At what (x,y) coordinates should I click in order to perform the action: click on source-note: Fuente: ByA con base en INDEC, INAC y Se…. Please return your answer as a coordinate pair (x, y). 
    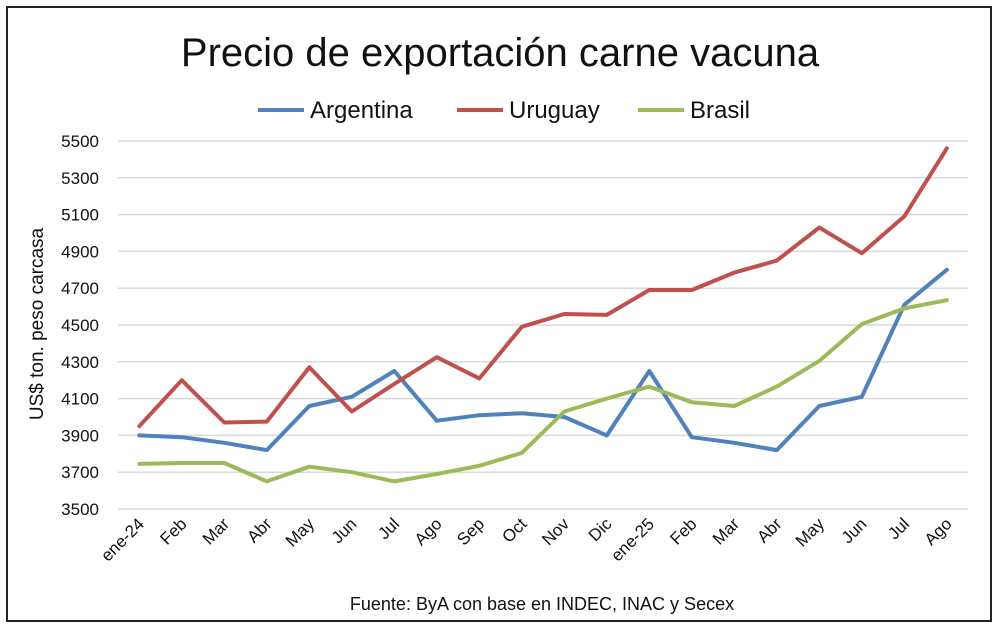
    Looking at the image, I should click on (542, 604).